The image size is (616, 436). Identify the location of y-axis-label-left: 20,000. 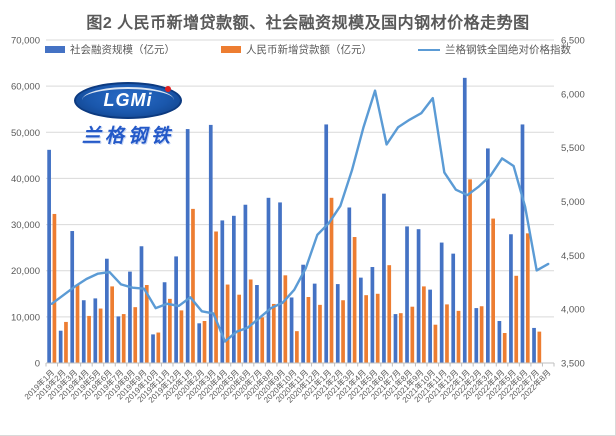
(25, 271).